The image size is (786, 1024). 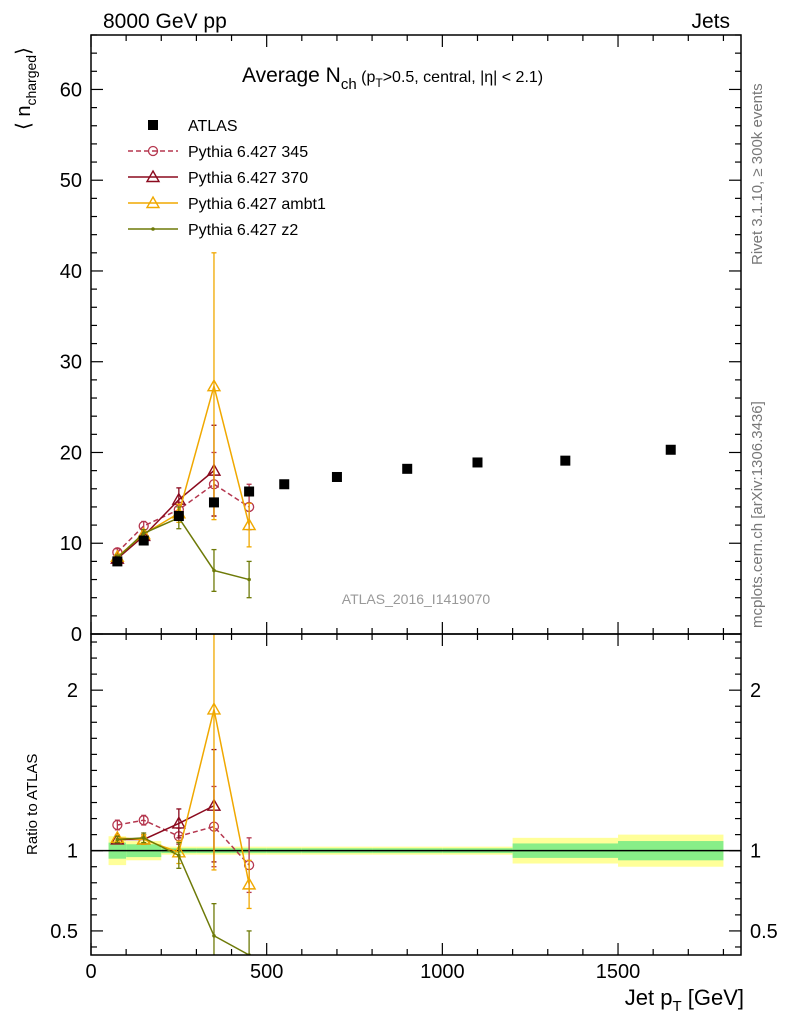 What do you see at coordinates (24, 118) in the screenshot?
I see `ylabel-main: ⟨ n` at bounding box center [24, 118].